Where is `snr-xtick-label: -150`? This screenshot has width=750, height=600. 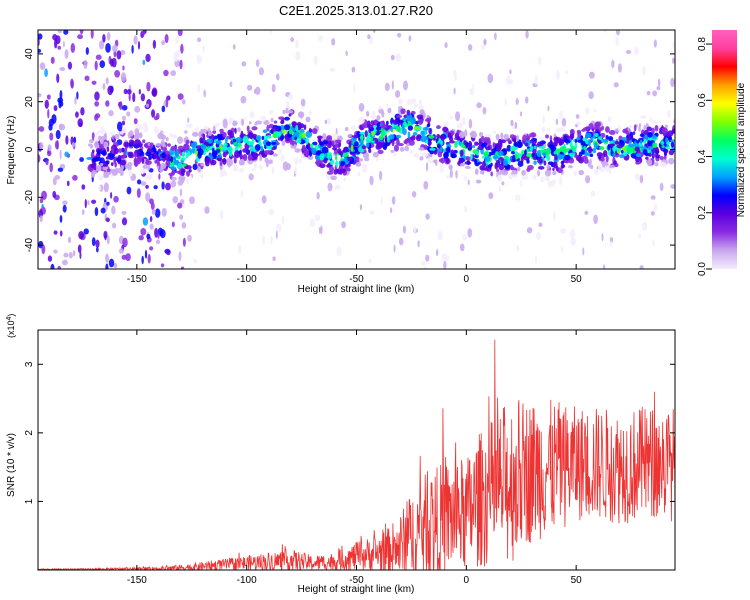
snr-xtick-label: -150 is located at coordinates (137, 580).